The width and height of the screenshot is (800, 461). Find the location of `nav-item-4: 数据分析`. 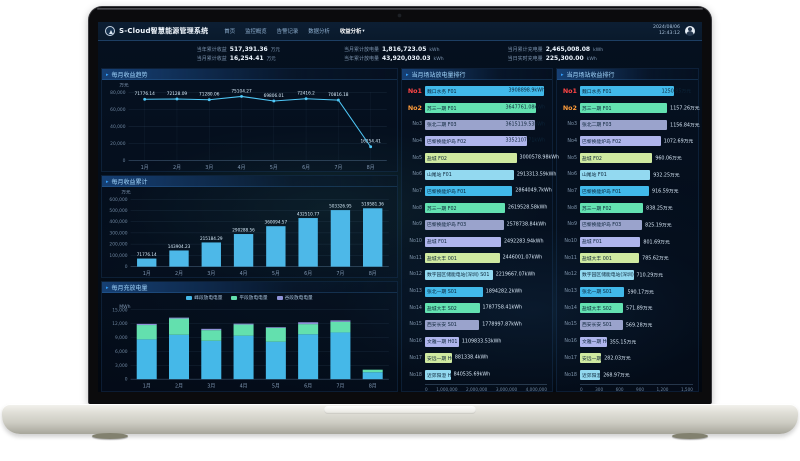

nav-item-4: 数据分析 is located at coordinates (319, 31).